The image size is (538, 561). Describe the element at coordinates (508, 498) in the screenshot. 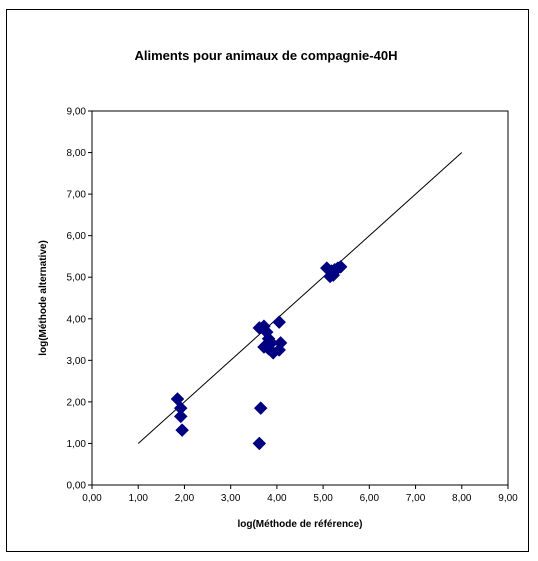

I see `x-tick-label: 9,00` at that location.